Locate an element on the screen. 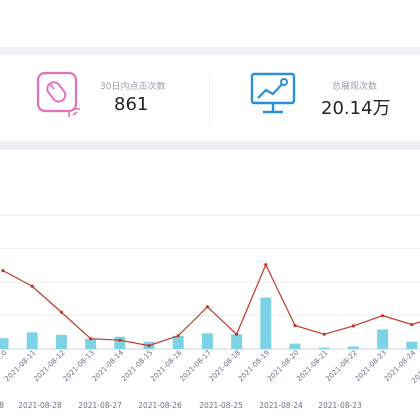  secondary-axis-label: 2021-08-26 is located at coordinates (160, 405).